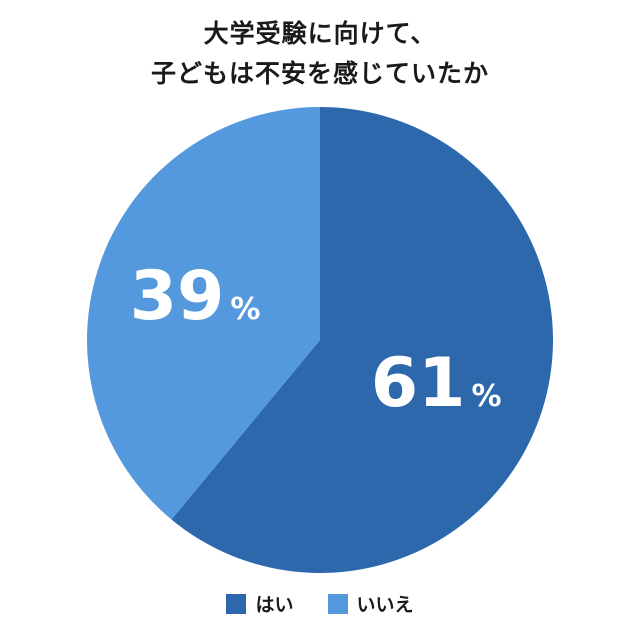  What do you see at coordinates (418, 383) in the screenshot?
I see `pie-label-value-yes: 61` at bounding box center [418, 383].